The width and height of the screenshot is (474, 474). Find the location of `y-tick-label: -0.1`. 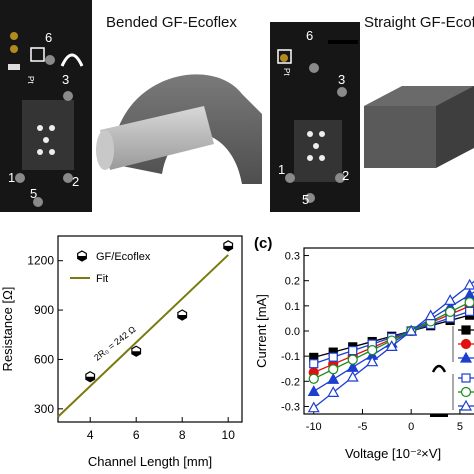

y-tick-label: -0.1 is located at coordinates (290, 357).